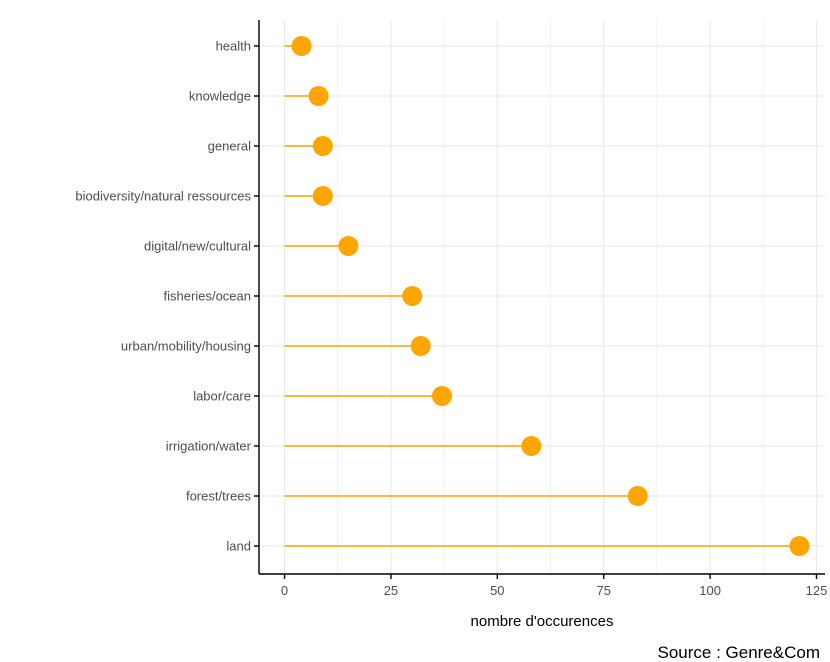  What do you see at coordinates (391, 590) in the screenshot?
I see `x-tick-label: 25` at bounding box center [391, 590].